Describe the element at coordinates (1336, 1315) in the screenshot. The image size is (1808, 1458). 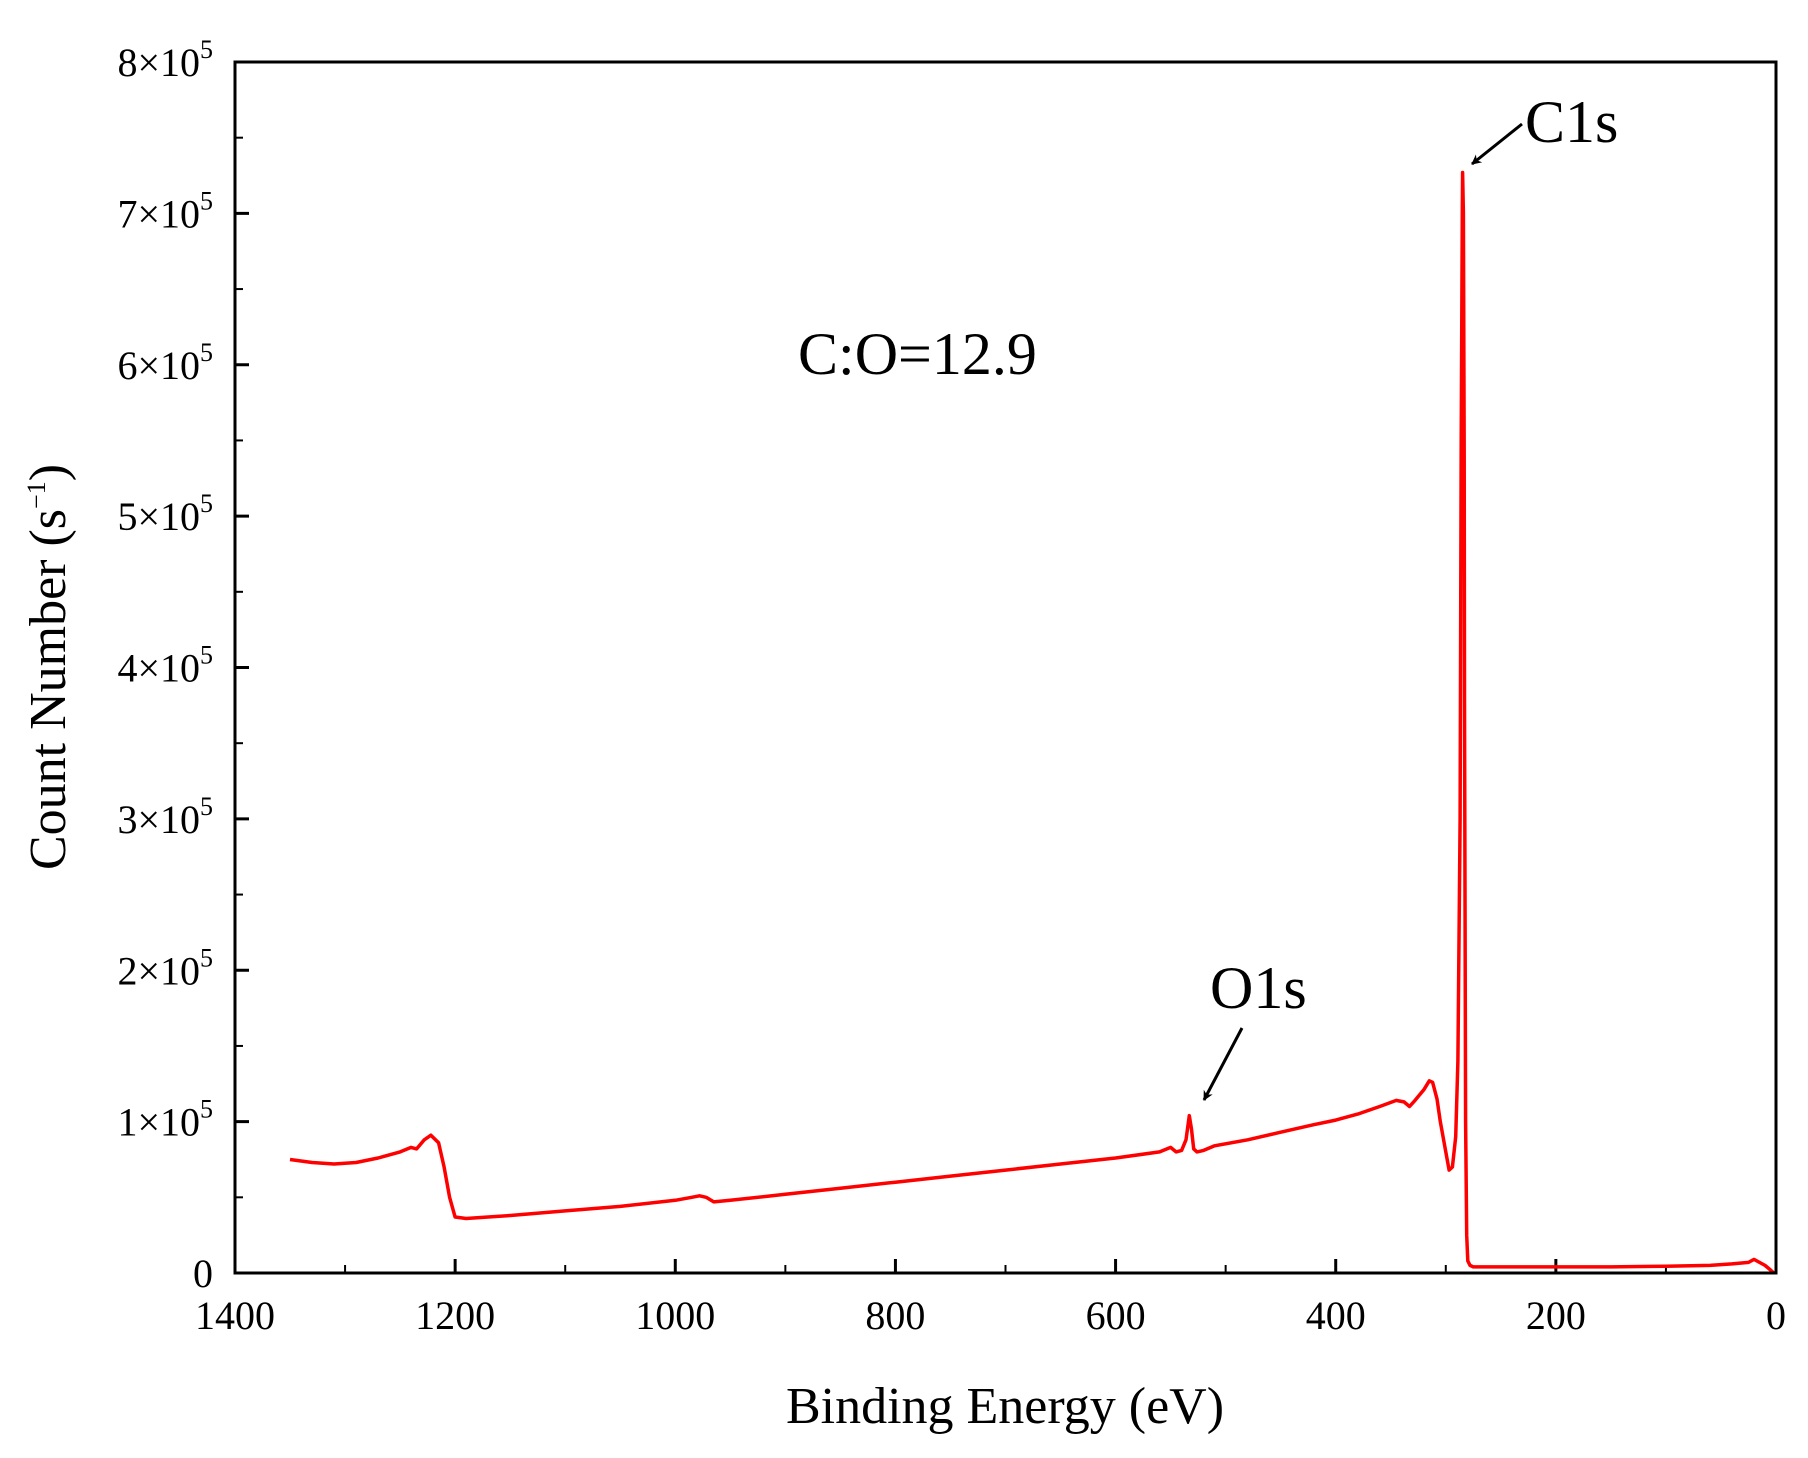
I see `x-tick-label: 400` at that location.